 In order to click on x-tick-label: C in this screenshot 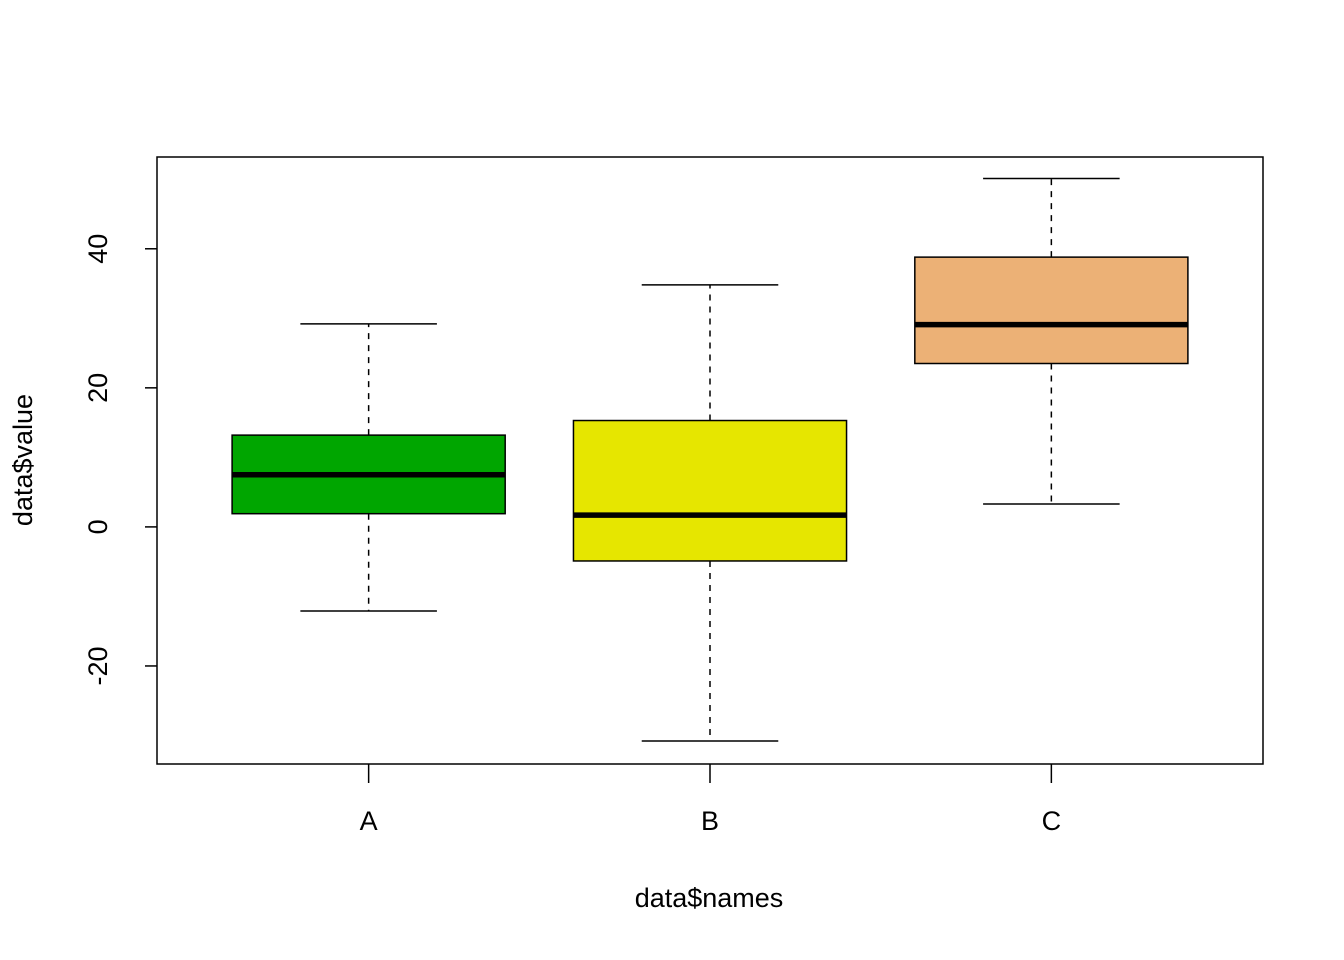, I will do `click(1052, 821)`.